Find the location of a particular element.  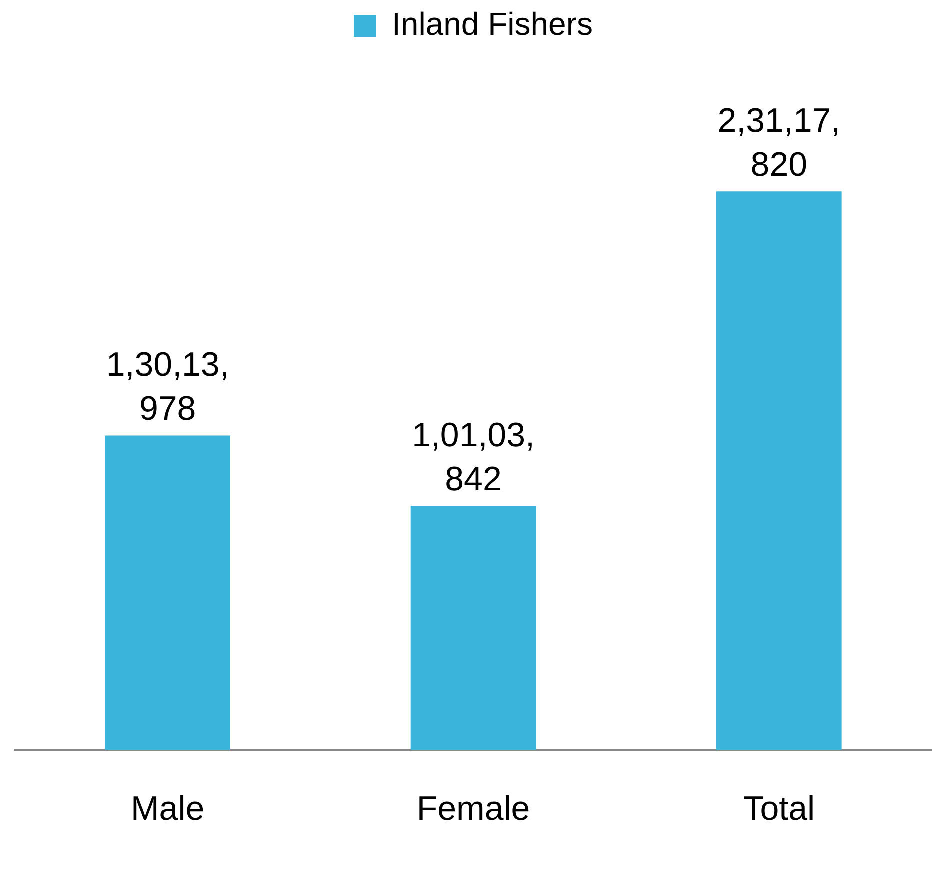

data-label: 1,01,03,842 is located at coordinates (473, 457).